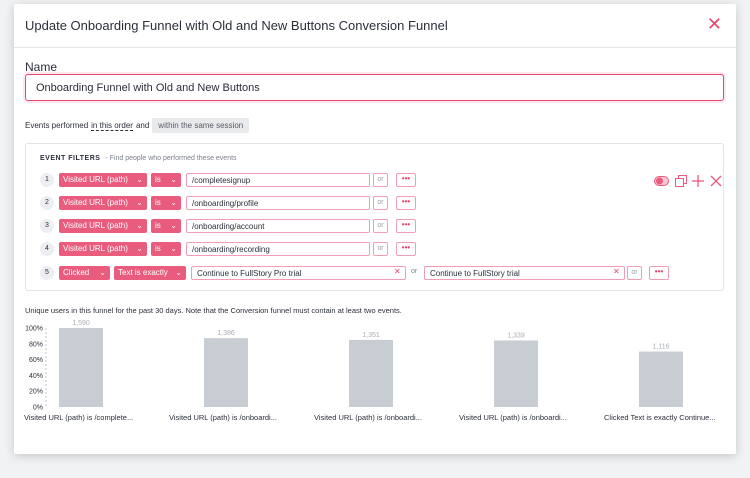  I want to click on bar-value-label: 1,590, so click(81, 323).